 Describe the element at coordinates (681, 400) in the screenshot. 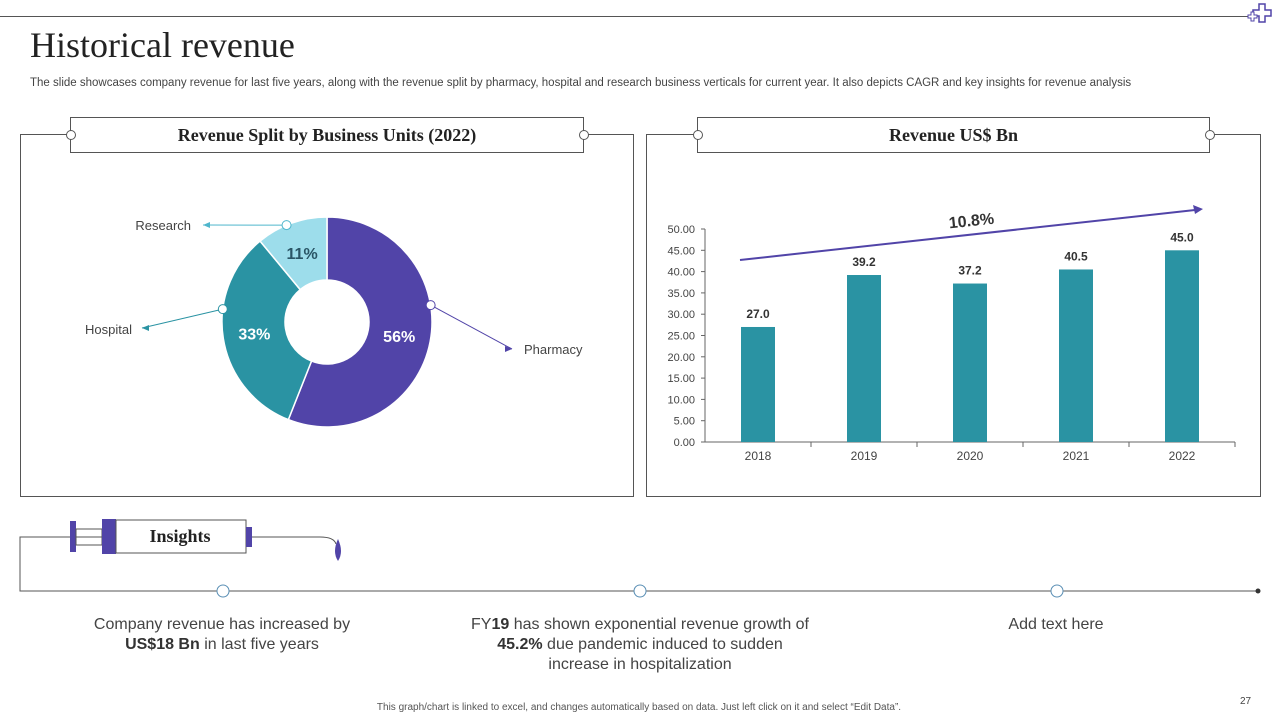

I see `y-tick-label: 10.00` at that location.